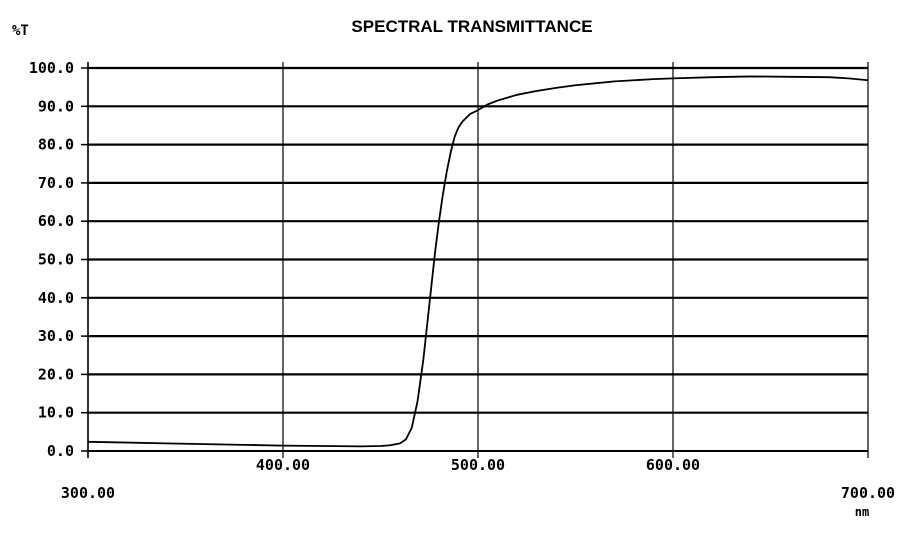  What do you see at coordinates (56, 106) in the screenshot?
I see `y-tick-label: 90.0` at bounding box center [56, 106].